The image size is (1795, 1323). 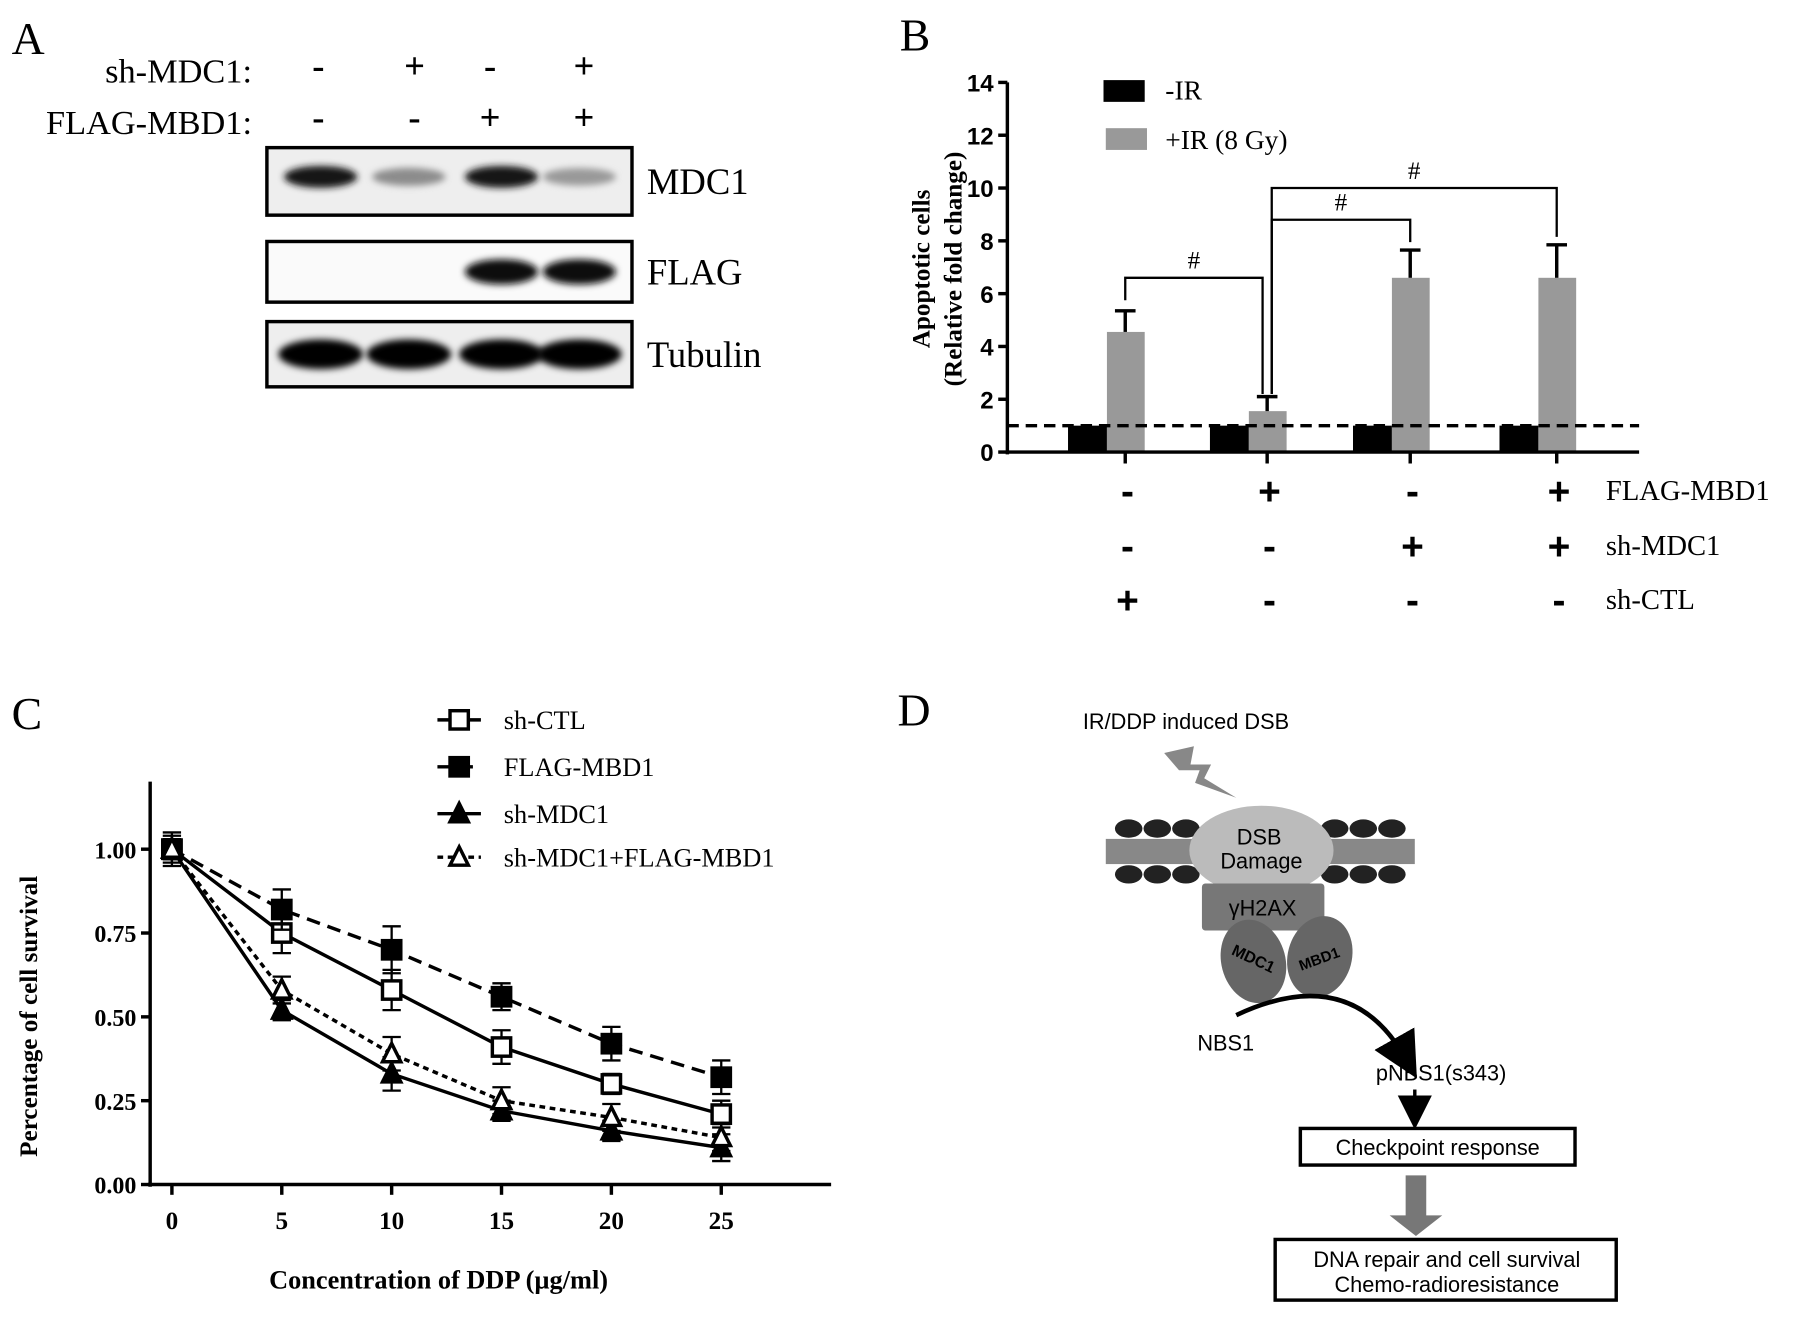 I want to click on legend-label: FLAG-MBD1, so click(x=579, y=767).